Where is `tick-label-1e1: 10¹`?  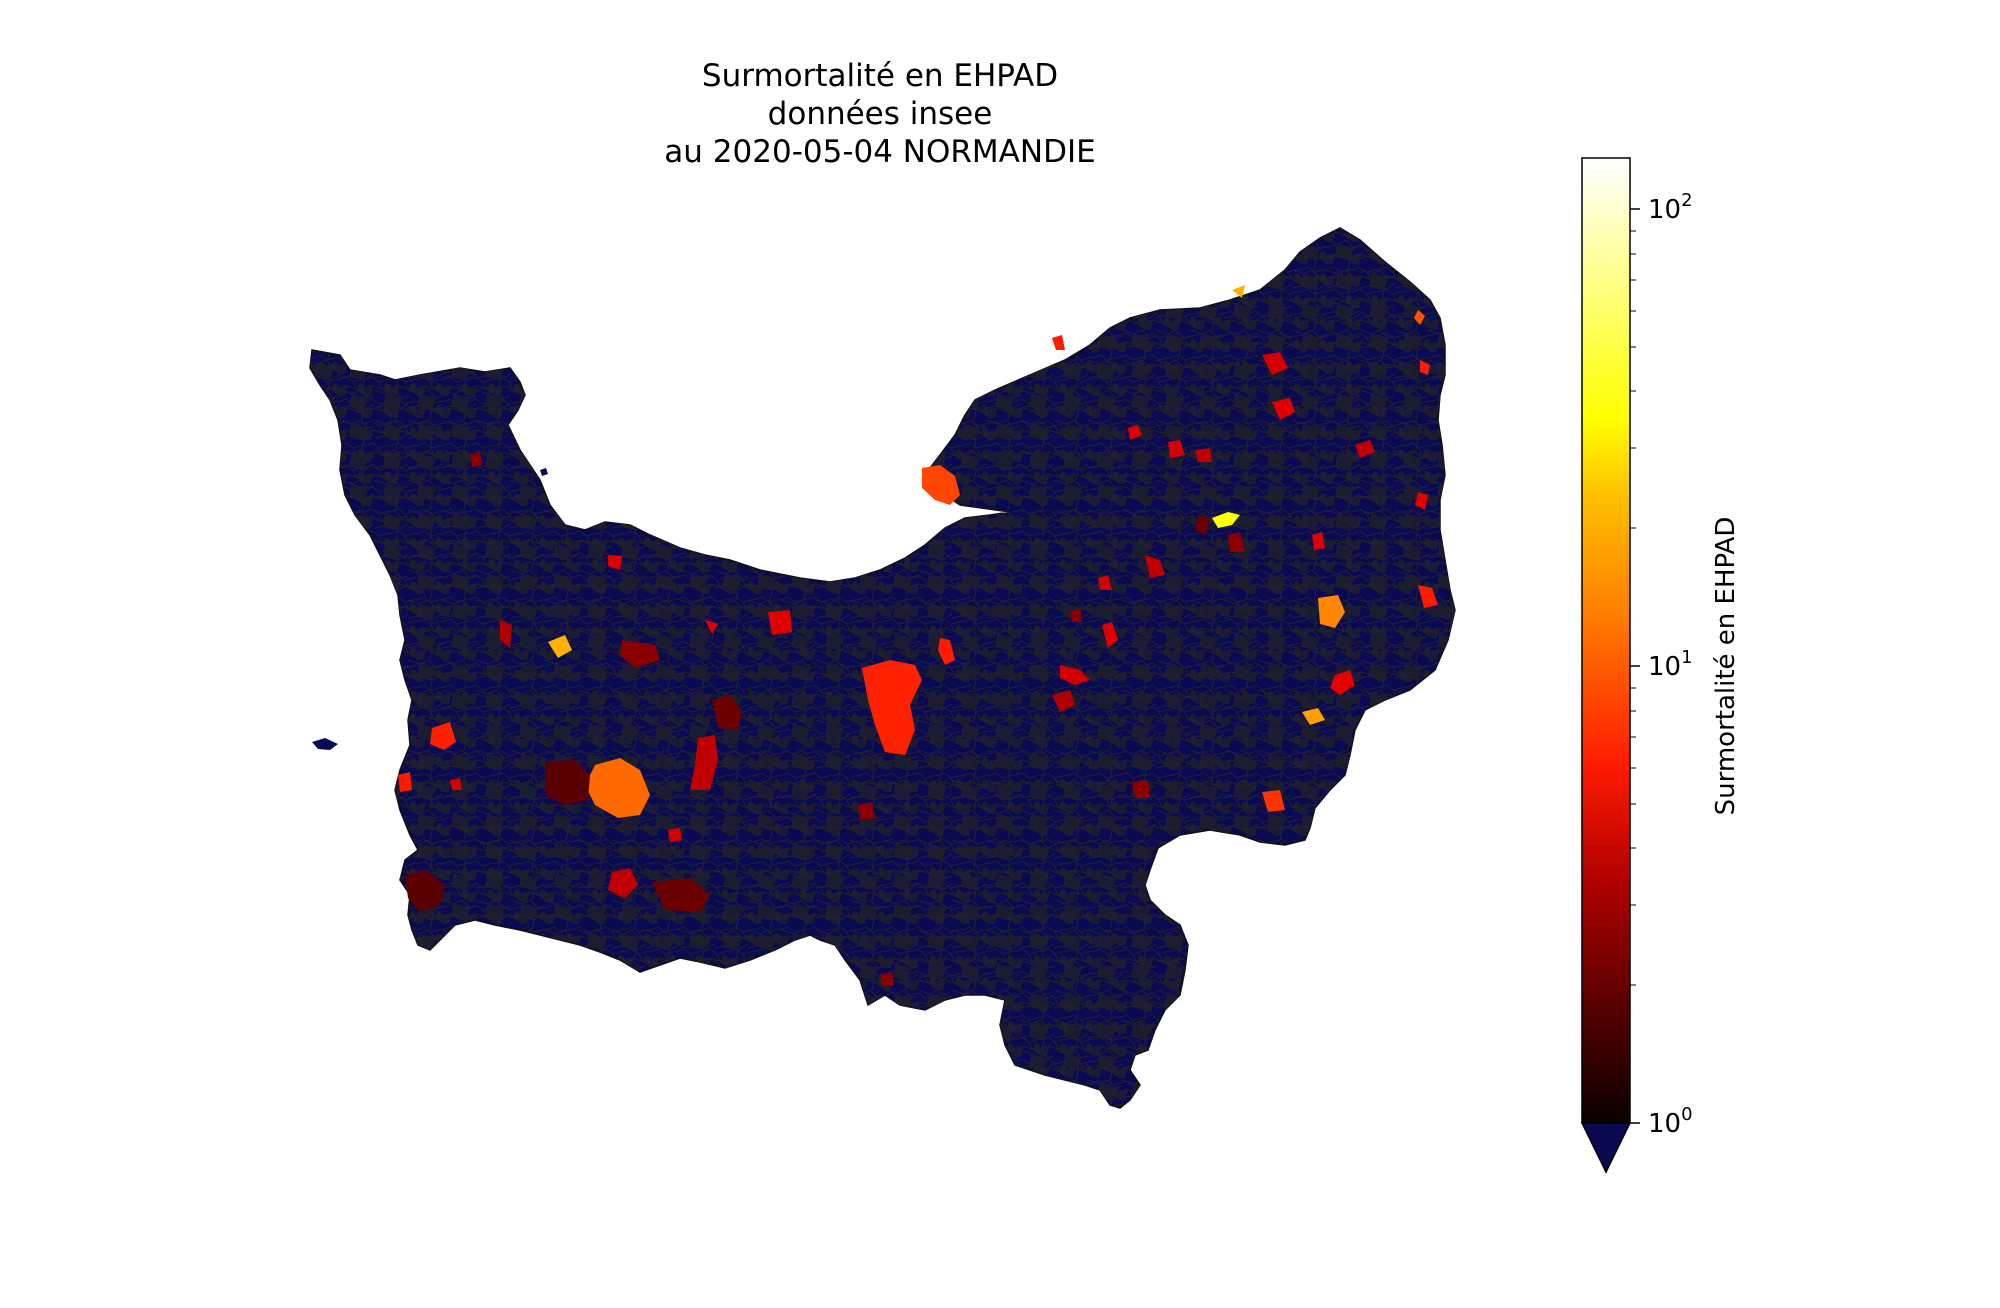 tick-label-1e1: 10¹ is located at coordinates (1670, 664).